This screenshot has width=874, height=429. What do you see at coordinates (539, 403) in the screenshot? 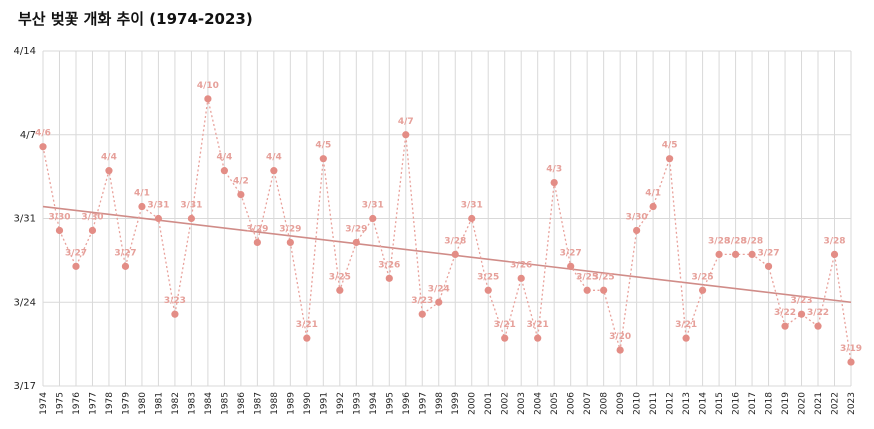
I see `x-tick-label: 2004` at bounding box center [539, 403].